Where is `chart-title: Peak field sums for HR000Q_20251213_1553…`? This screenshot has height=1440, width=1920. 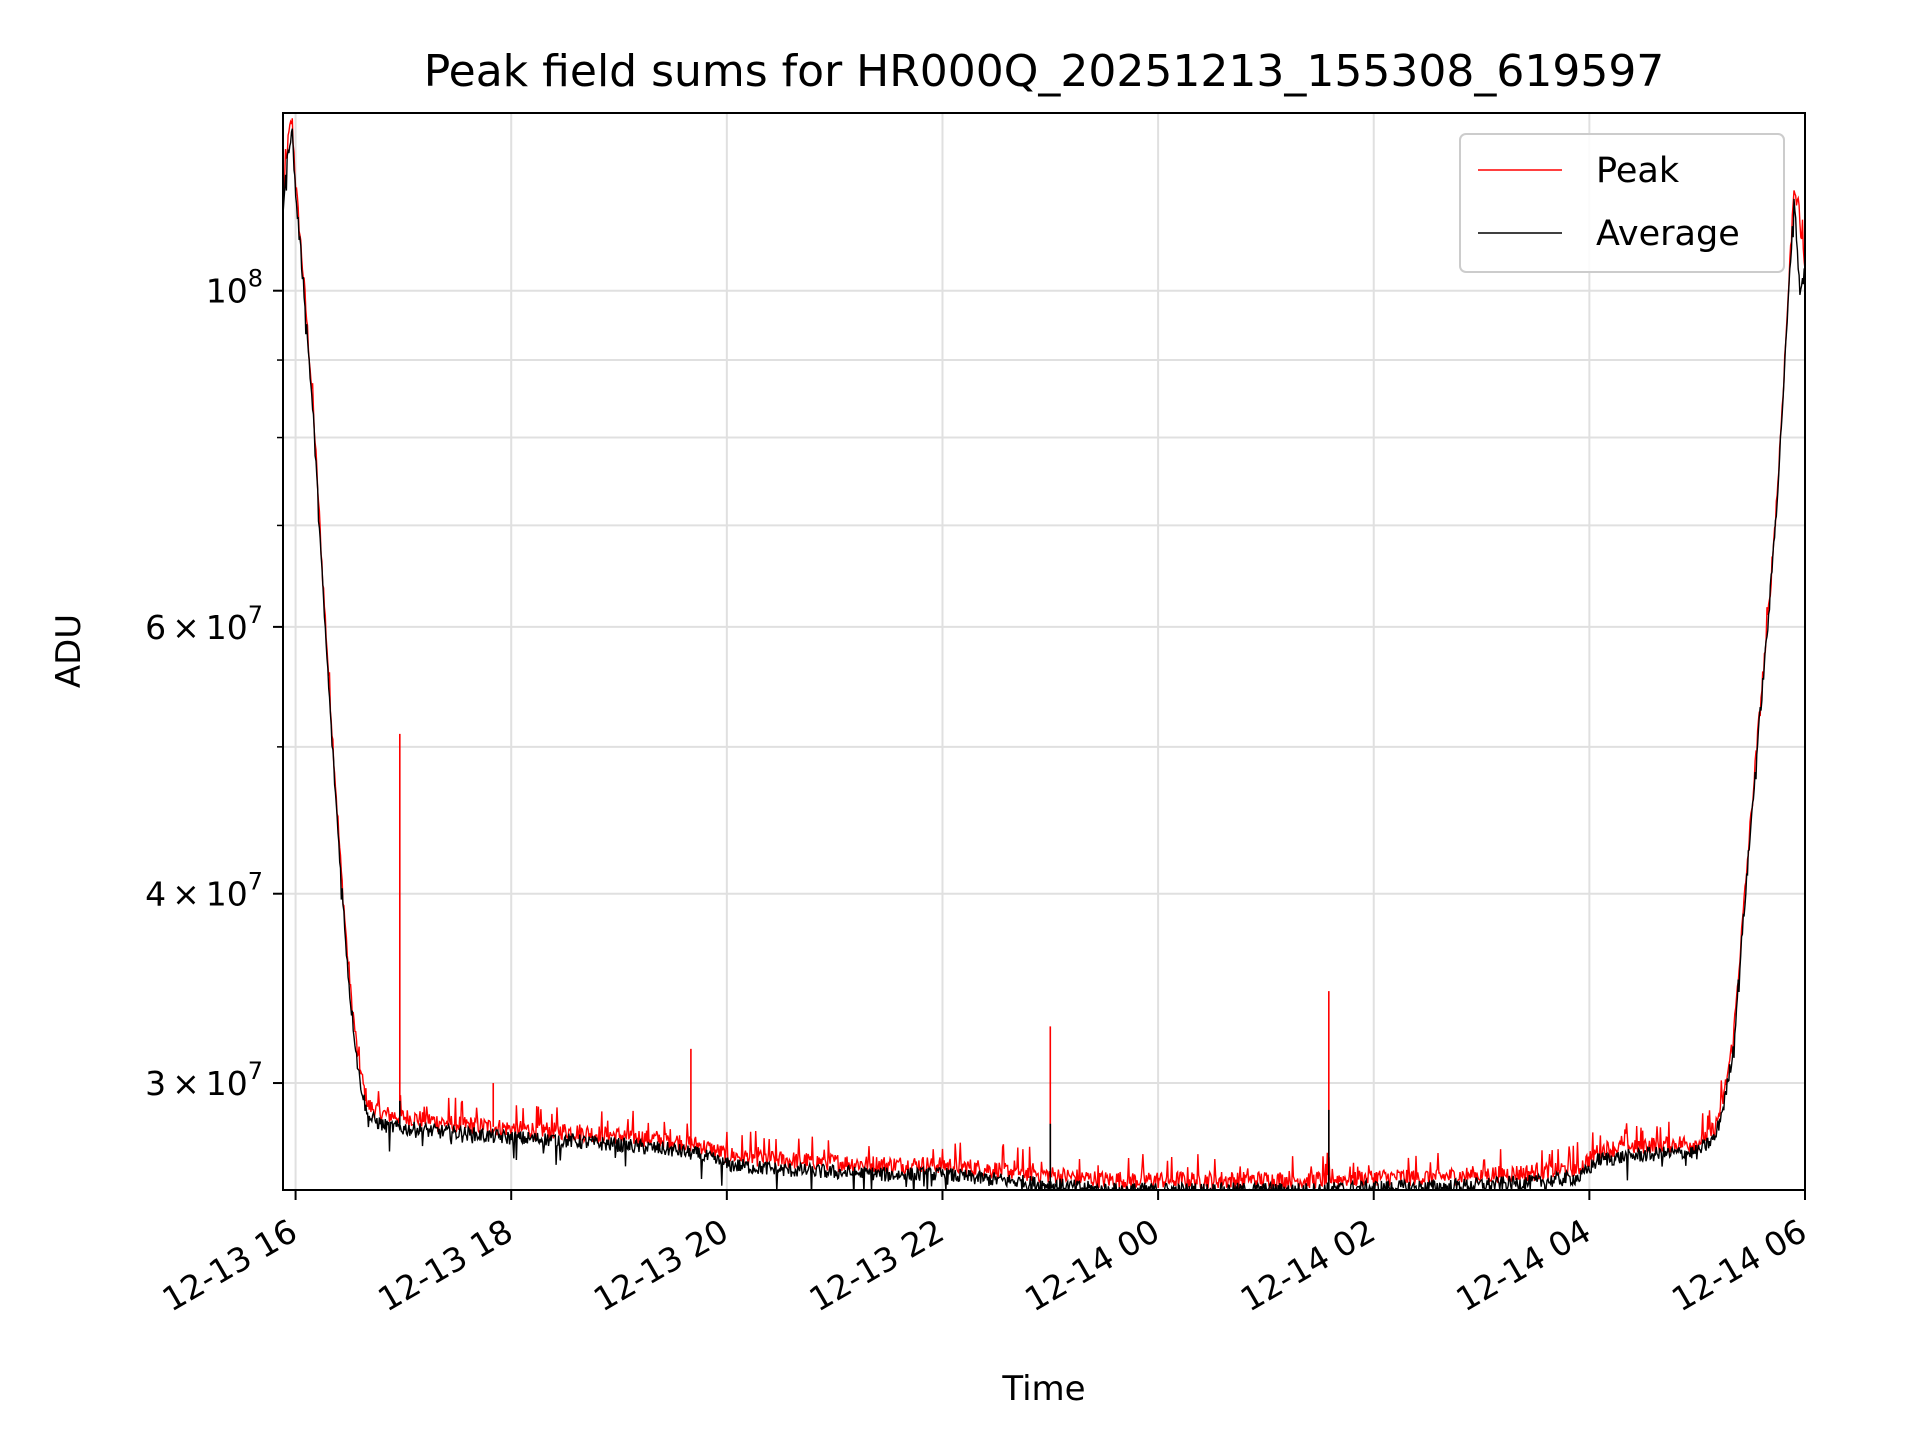 chart-title: Peak field sums for HR000Q_20251213_1553… is located at coordinates (1044, 71).